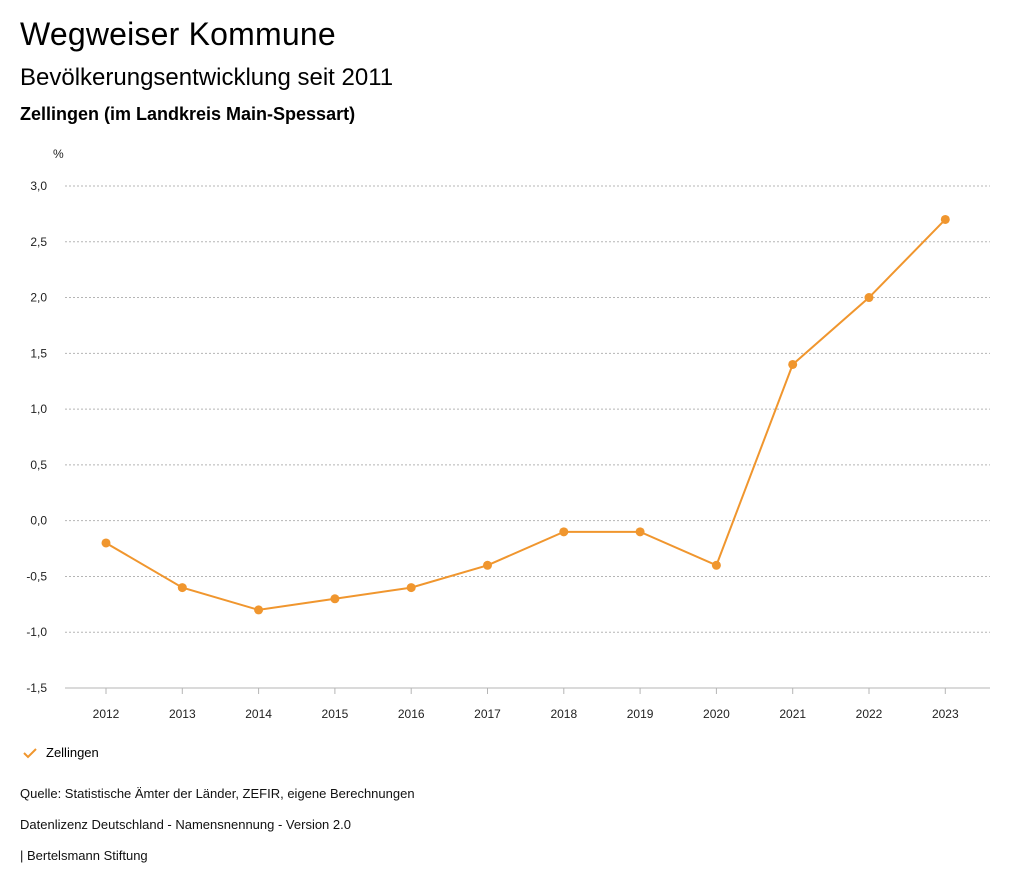 The width and height of the screenshot is (1024, 888). What do you see at coordinates (106, 714) in the screenshot?
I see `x-tick-label: 2012` at bounding box center [106, 714].